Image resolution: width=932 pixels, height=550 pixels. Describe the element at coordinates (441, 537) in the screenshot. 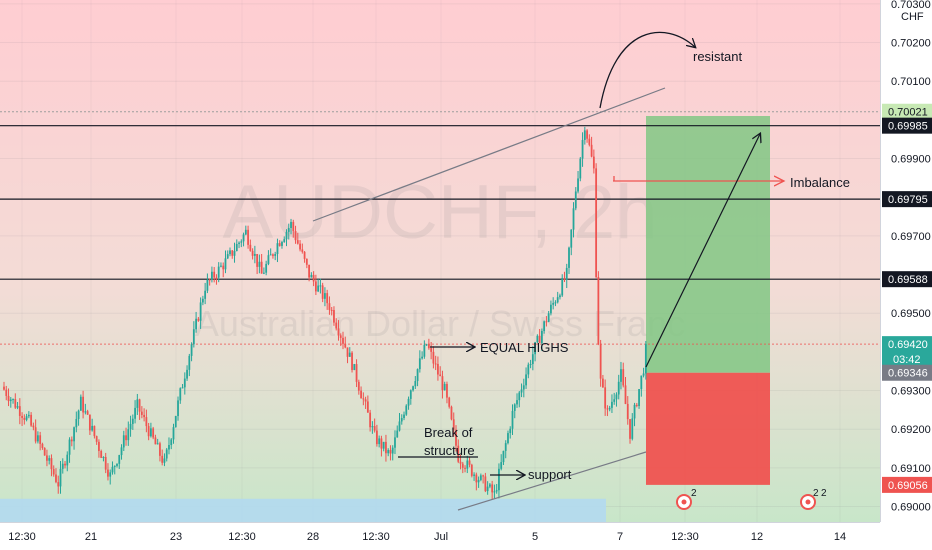

I see `time-tick-label: Jul` at that location.